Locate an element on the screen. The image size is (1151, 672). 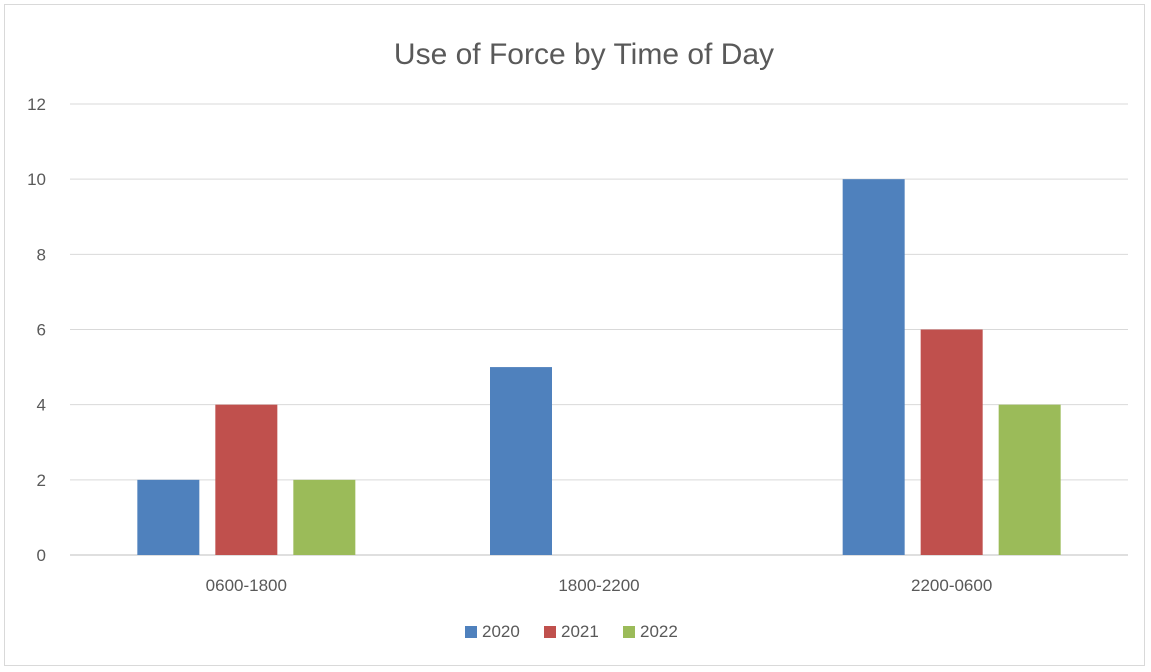
legend-label: 2022 is located at coordinates (659, 631).